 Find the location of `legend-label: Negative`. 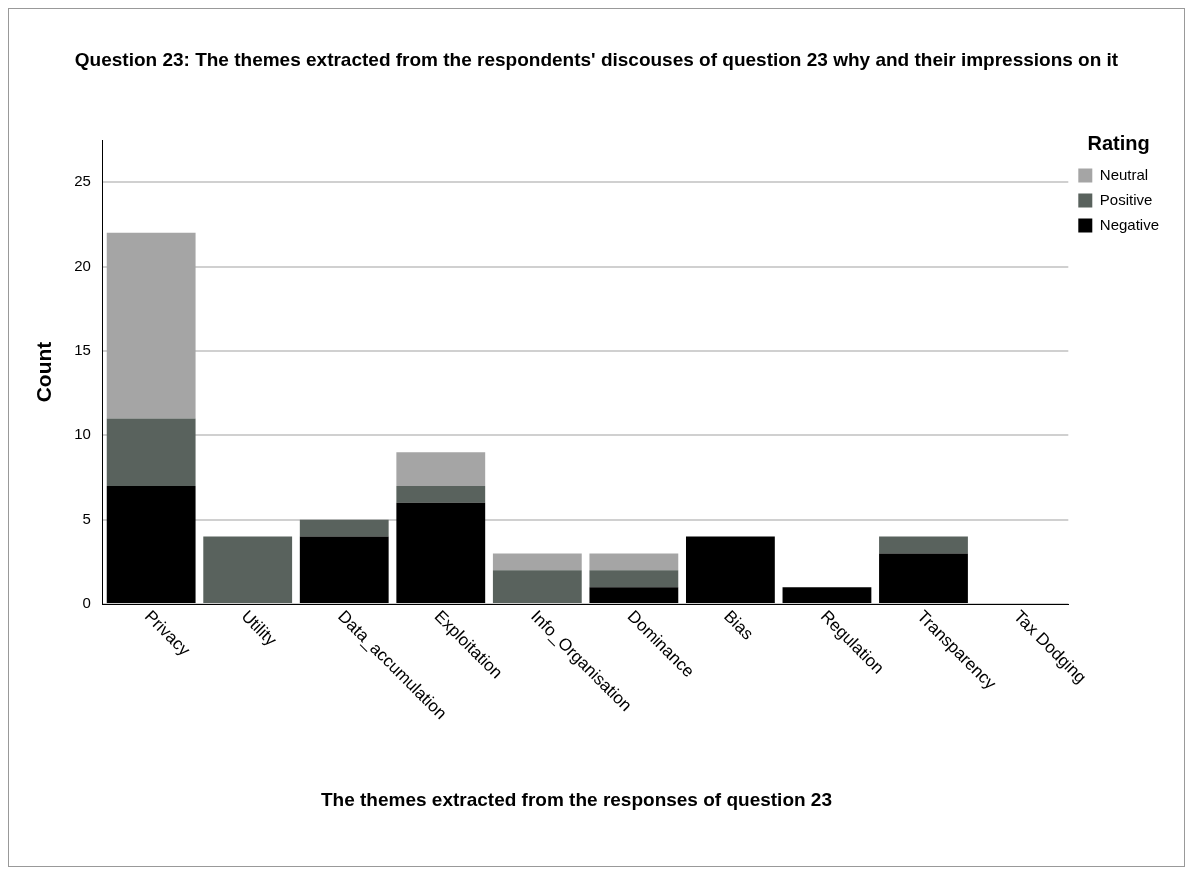

legend-label: Negative is located at coordinates (1129, 224).